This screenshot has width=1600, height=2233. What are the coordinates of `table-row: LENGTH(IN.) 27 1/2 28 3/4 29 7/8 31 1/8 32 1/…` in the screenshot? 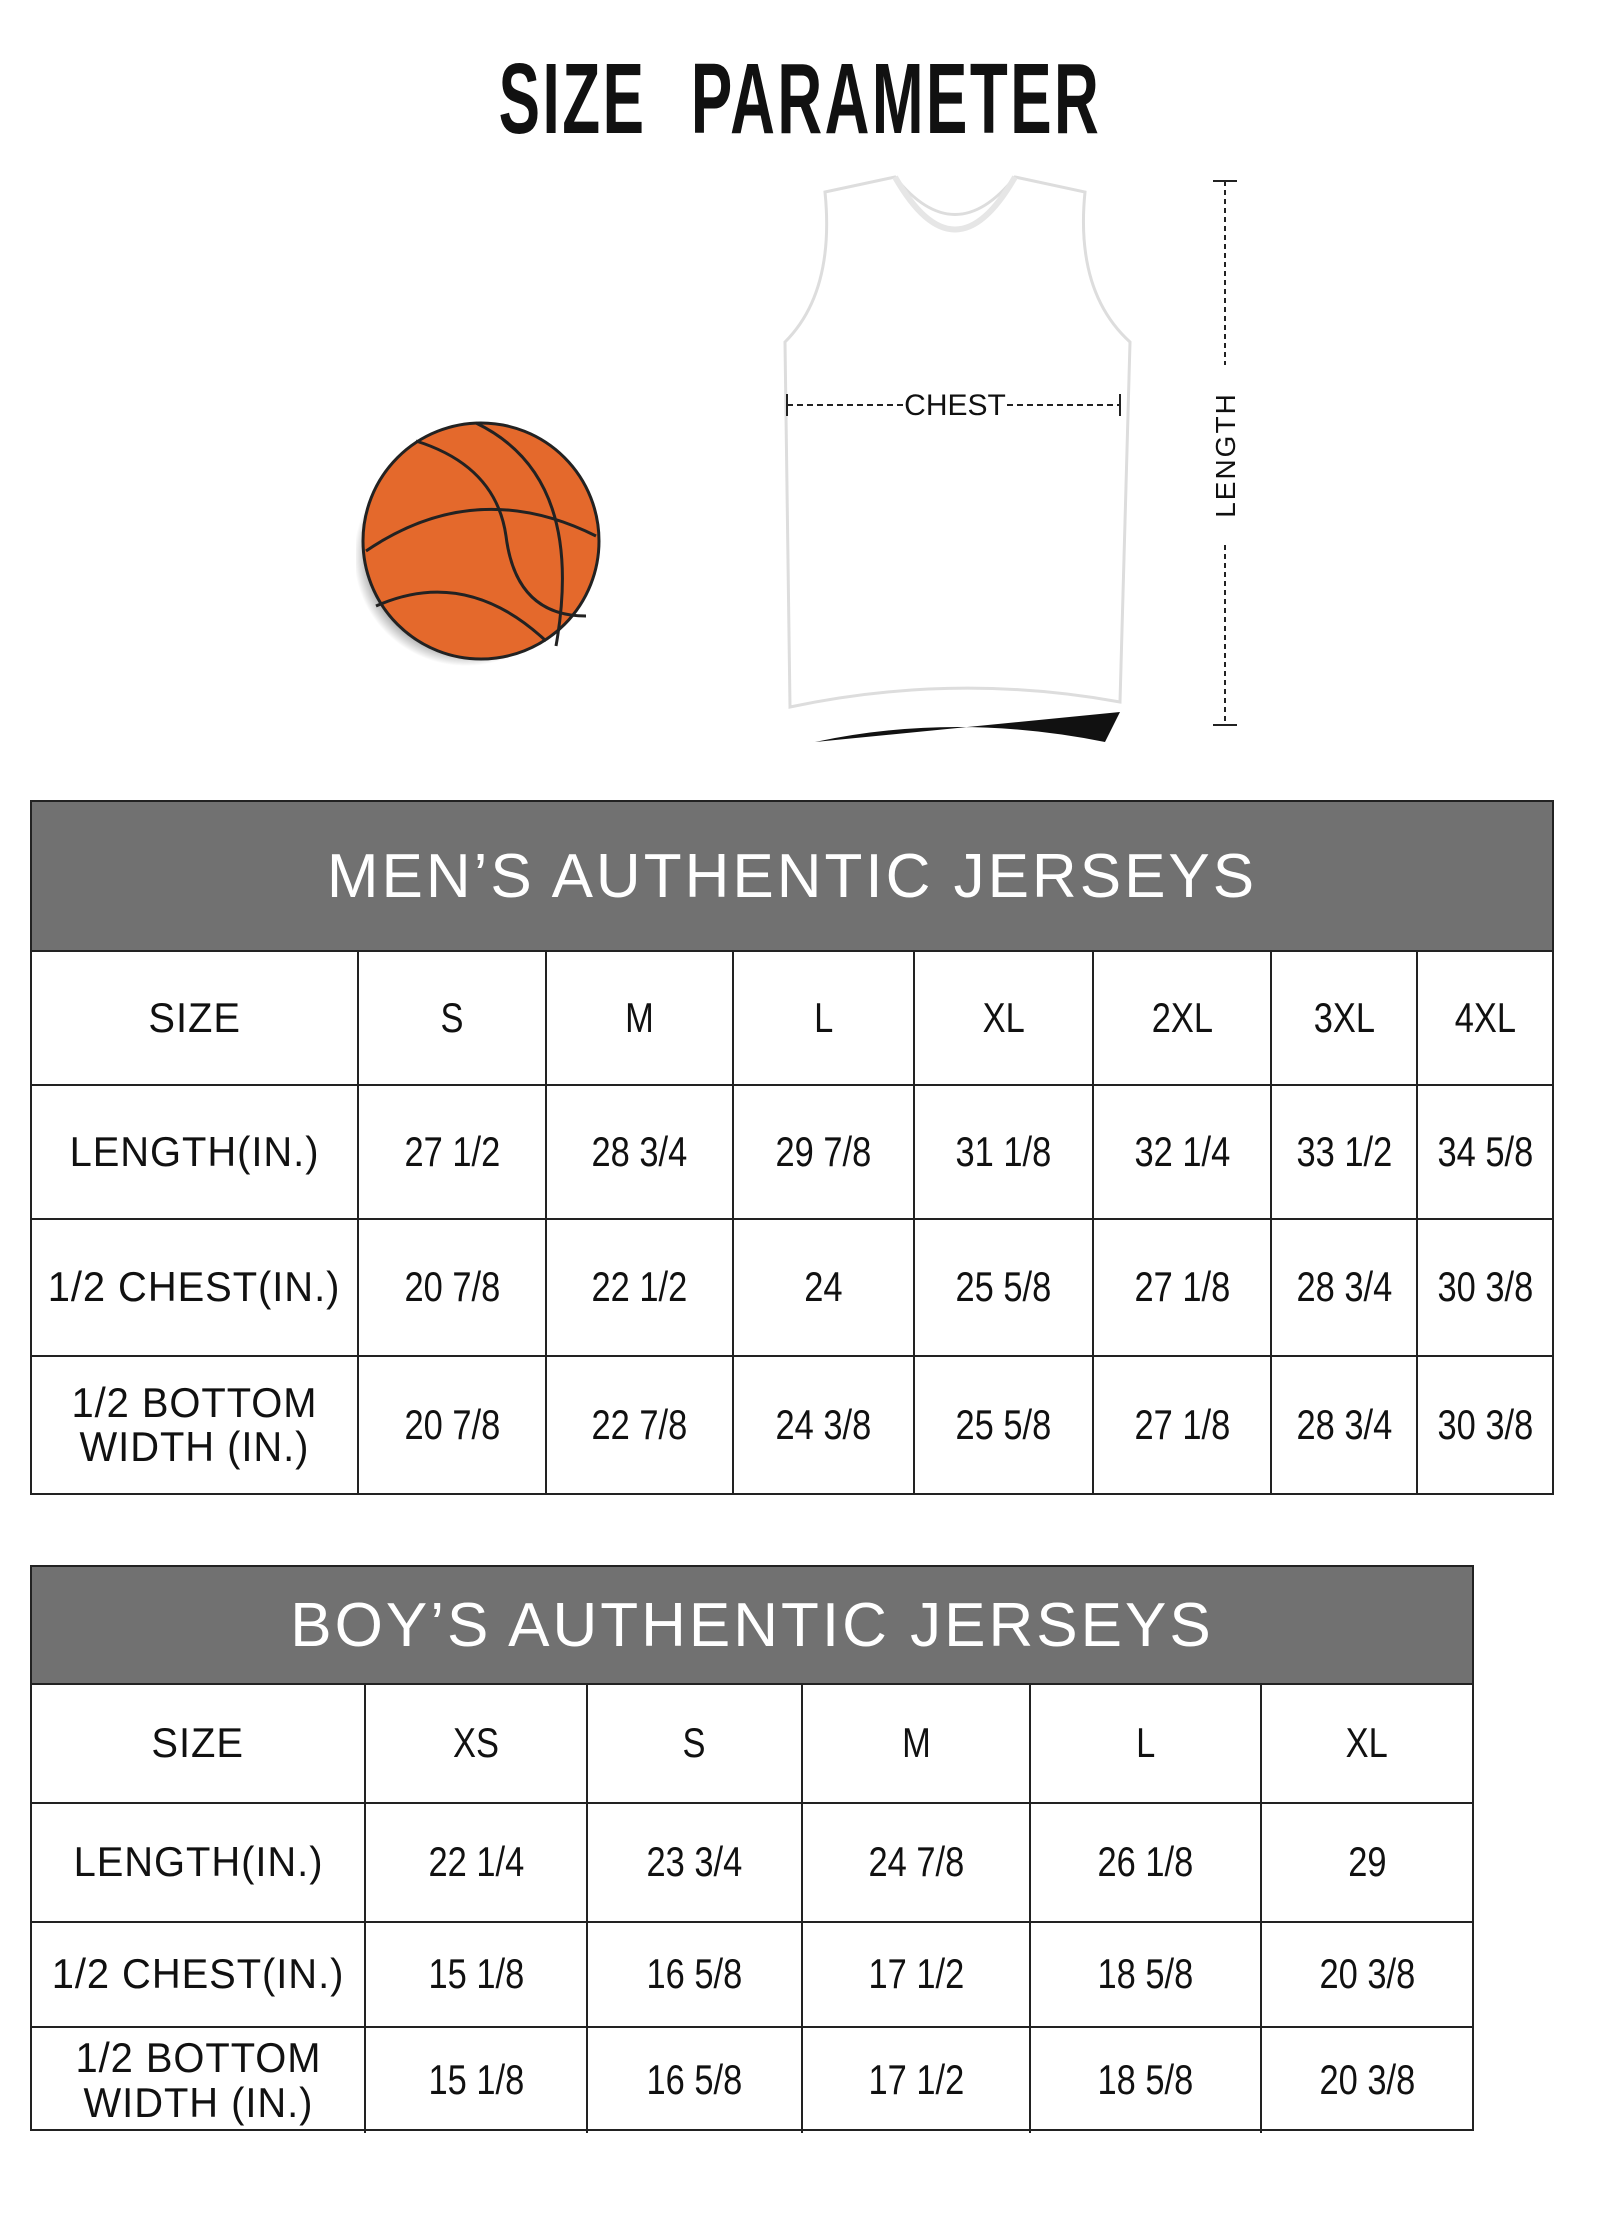 It's located at (792, 1153).